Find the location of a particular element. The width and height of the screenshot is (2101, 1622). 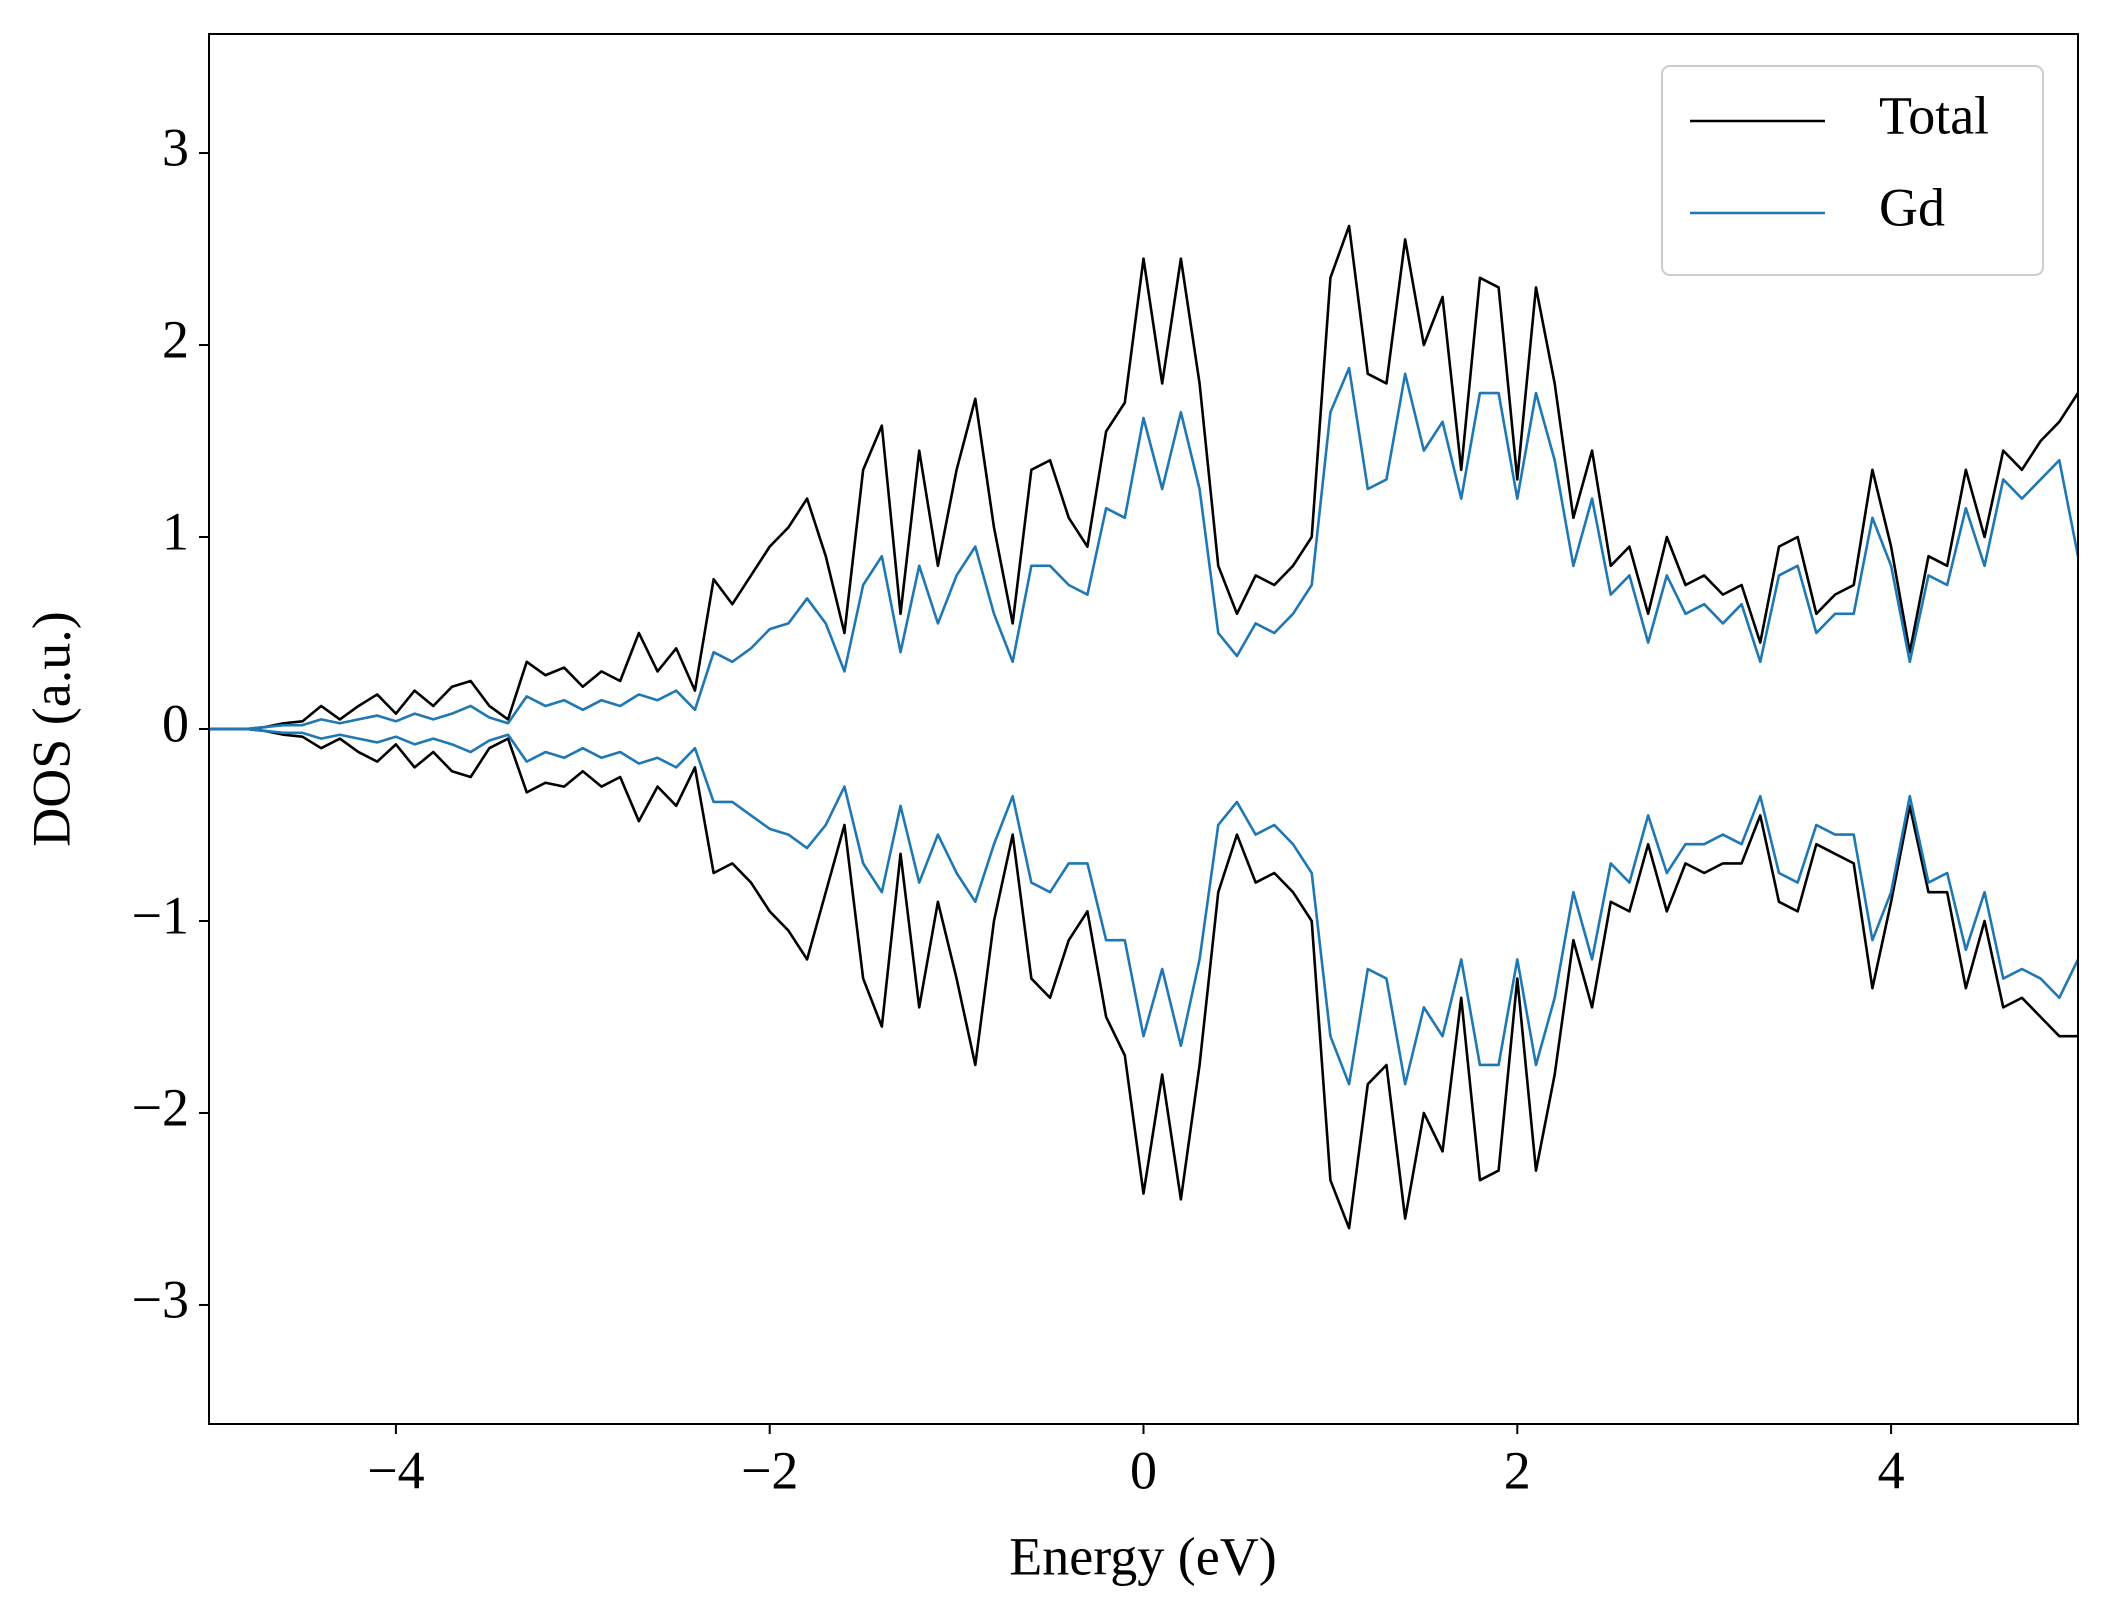

y-tick-label: 3 is located at coordinates (175, 147).